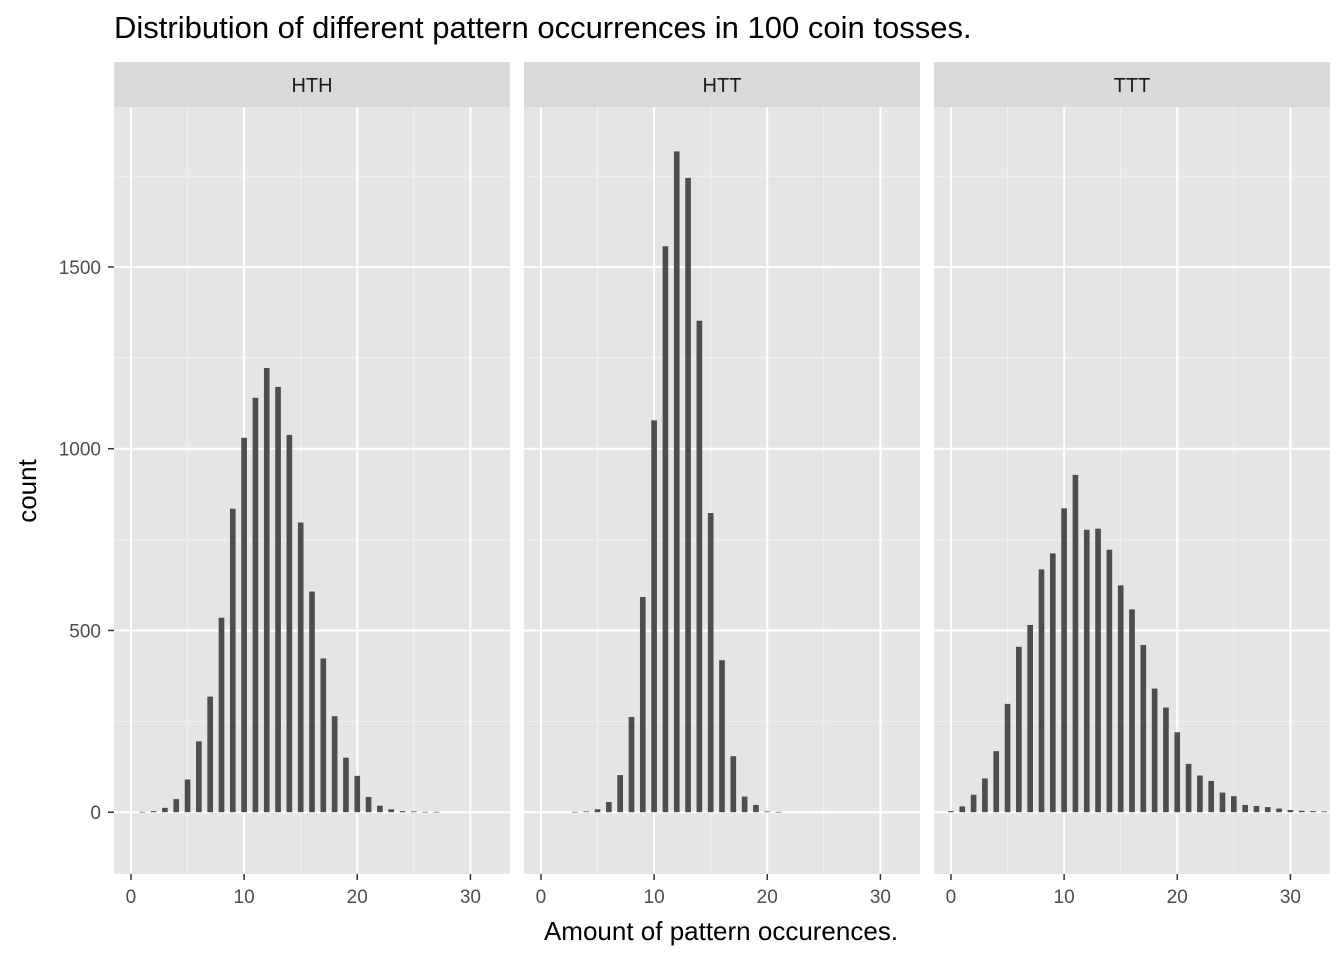 This screenshot has height=960, width=1344. What do you see at coordinates (86, 541) in the screenshot?
I see `y-axis: 0 500 1000 1500` at bounding box center [86, 541].